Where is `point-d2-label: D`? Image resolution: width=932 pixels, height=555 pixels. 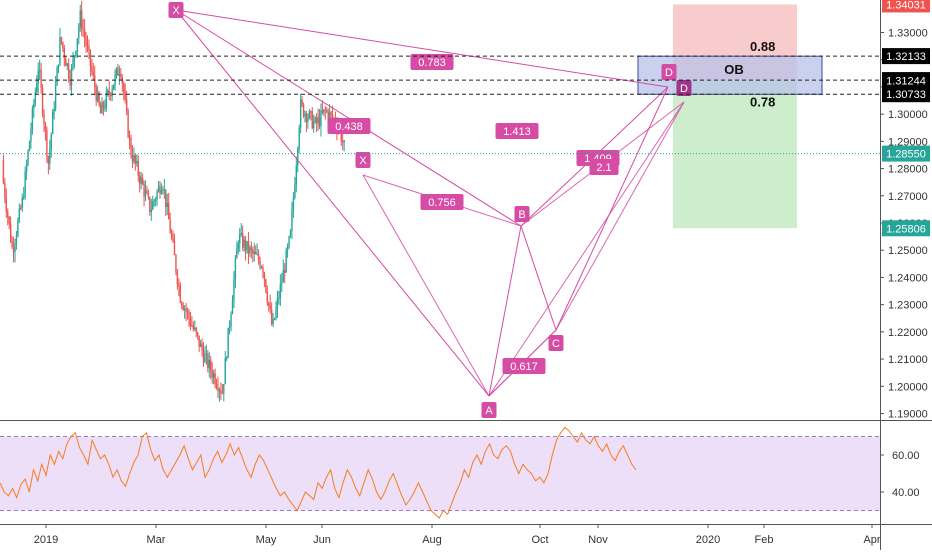 point-d2-label: D is located at coordinates (684, 89).